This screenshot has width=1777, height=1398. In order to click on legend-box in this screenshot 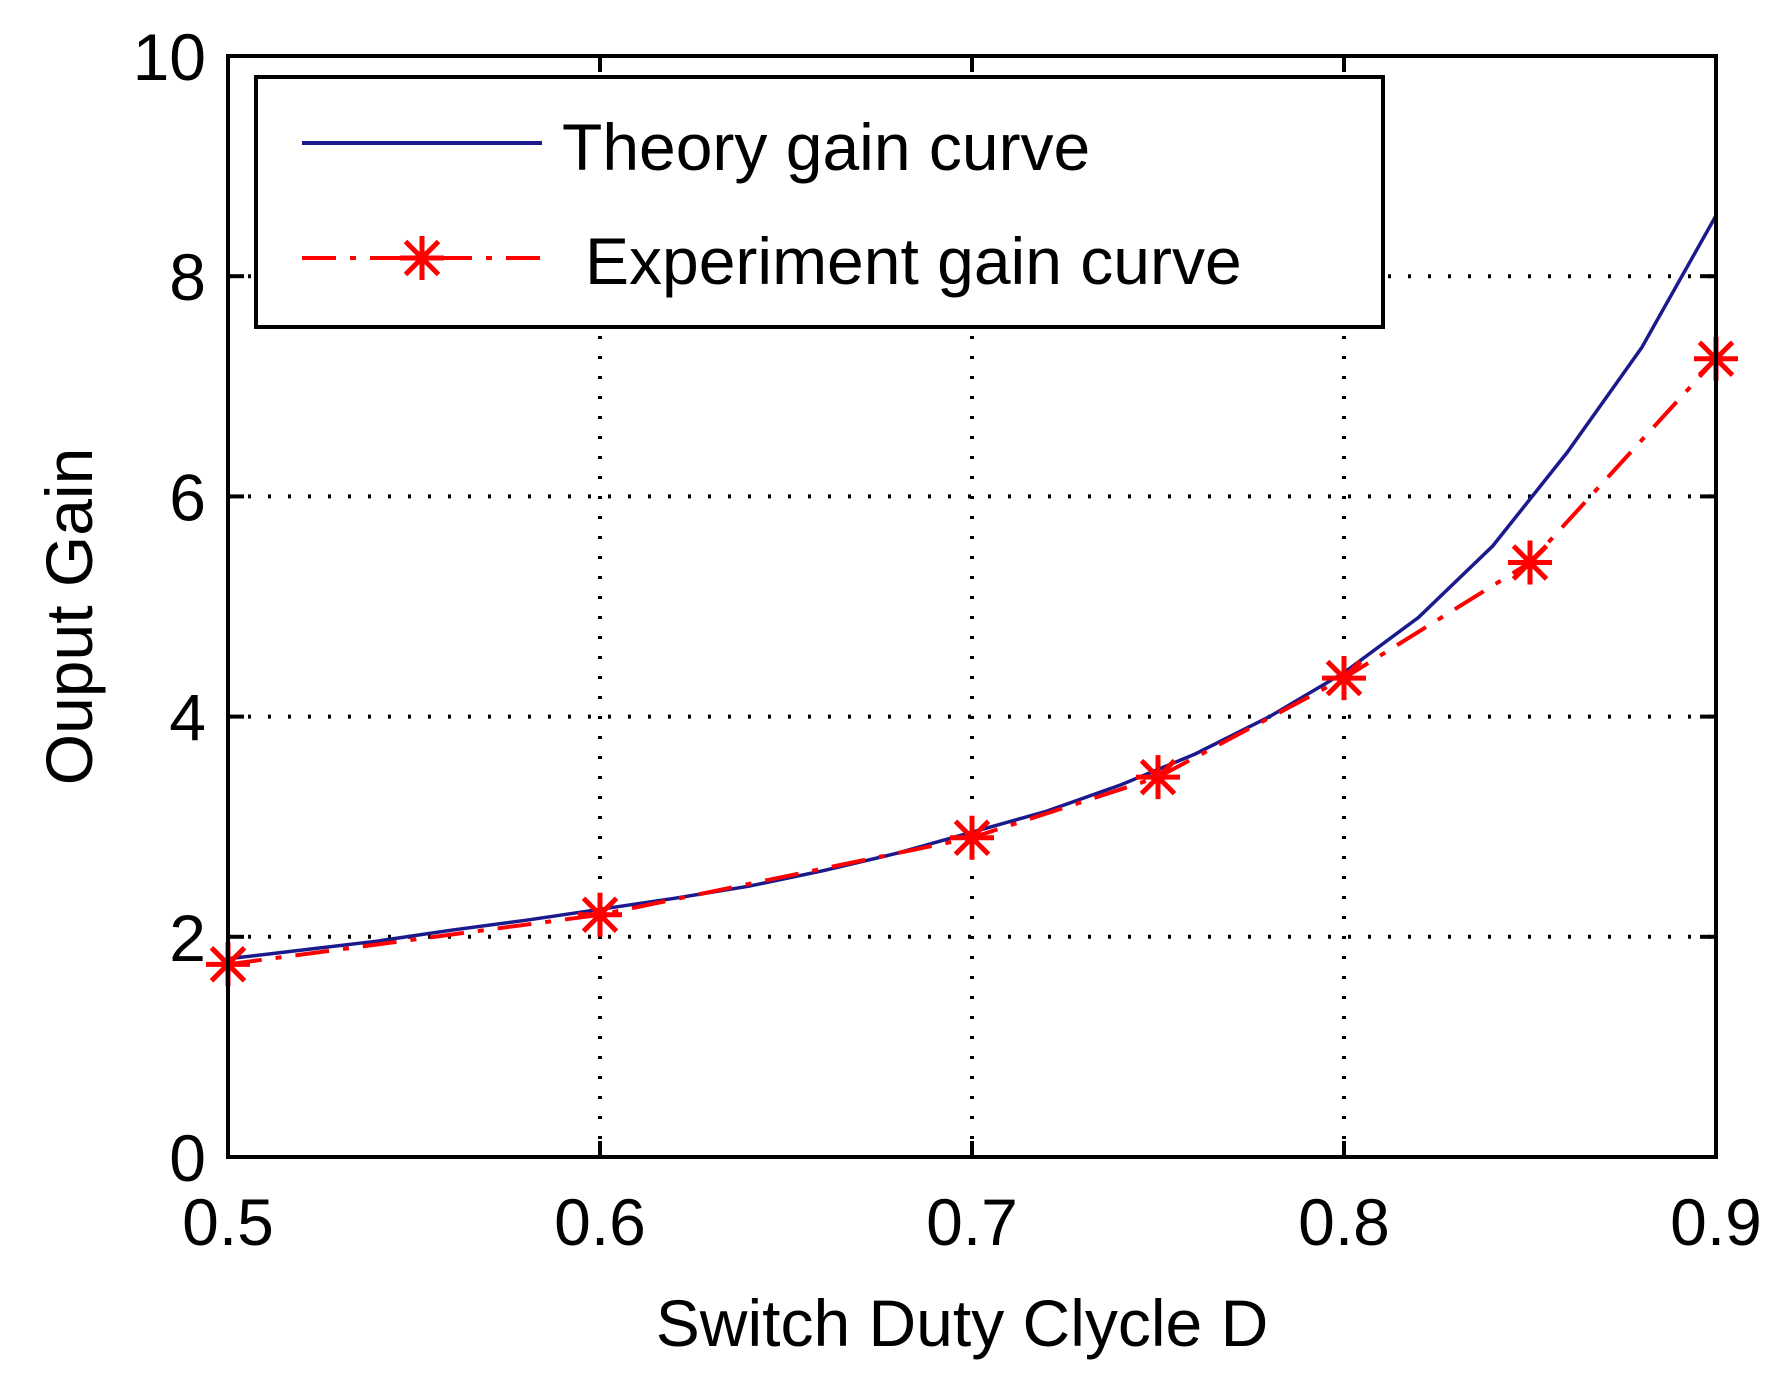, I will do `click(819, 202)`.